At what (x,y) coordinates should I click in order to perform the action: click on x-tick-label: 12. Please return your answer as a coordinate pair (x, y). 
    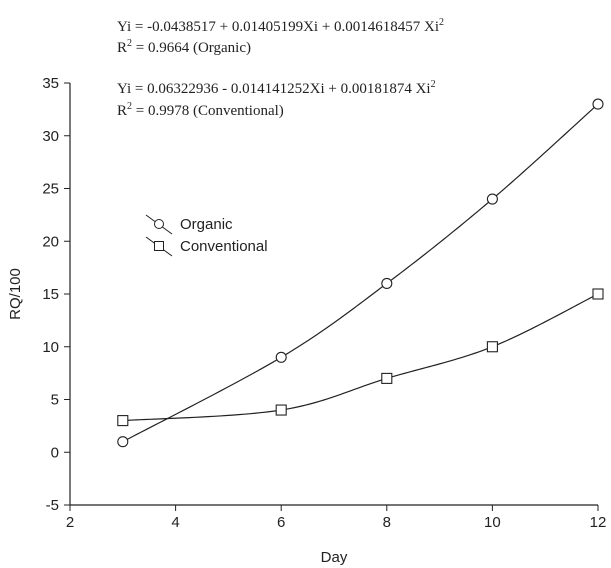
    Looking at the image, I should click on (598, 522).